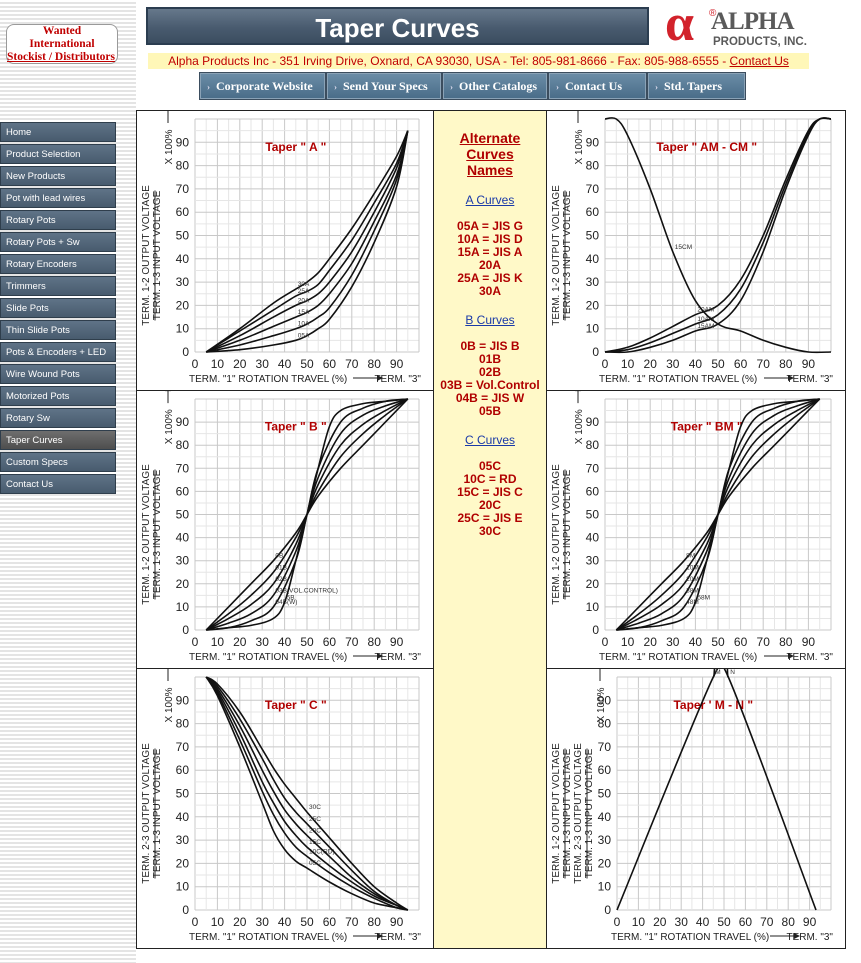 This screenshot has height=963, width=861. Describe the element at coordinates (62, 31) in the screenshot. I see `banner-line-1: Wanted` at that location.